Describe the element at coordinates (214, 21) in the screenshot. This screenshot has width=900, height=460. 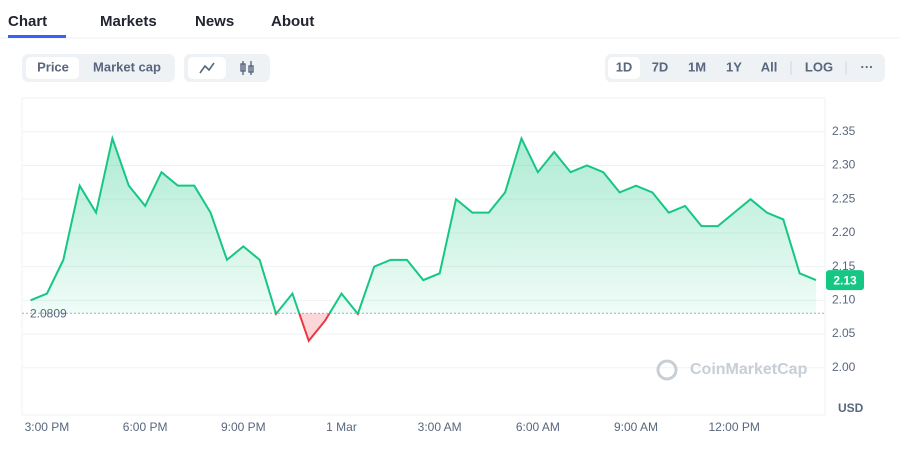
I see `tab: News` at that location.